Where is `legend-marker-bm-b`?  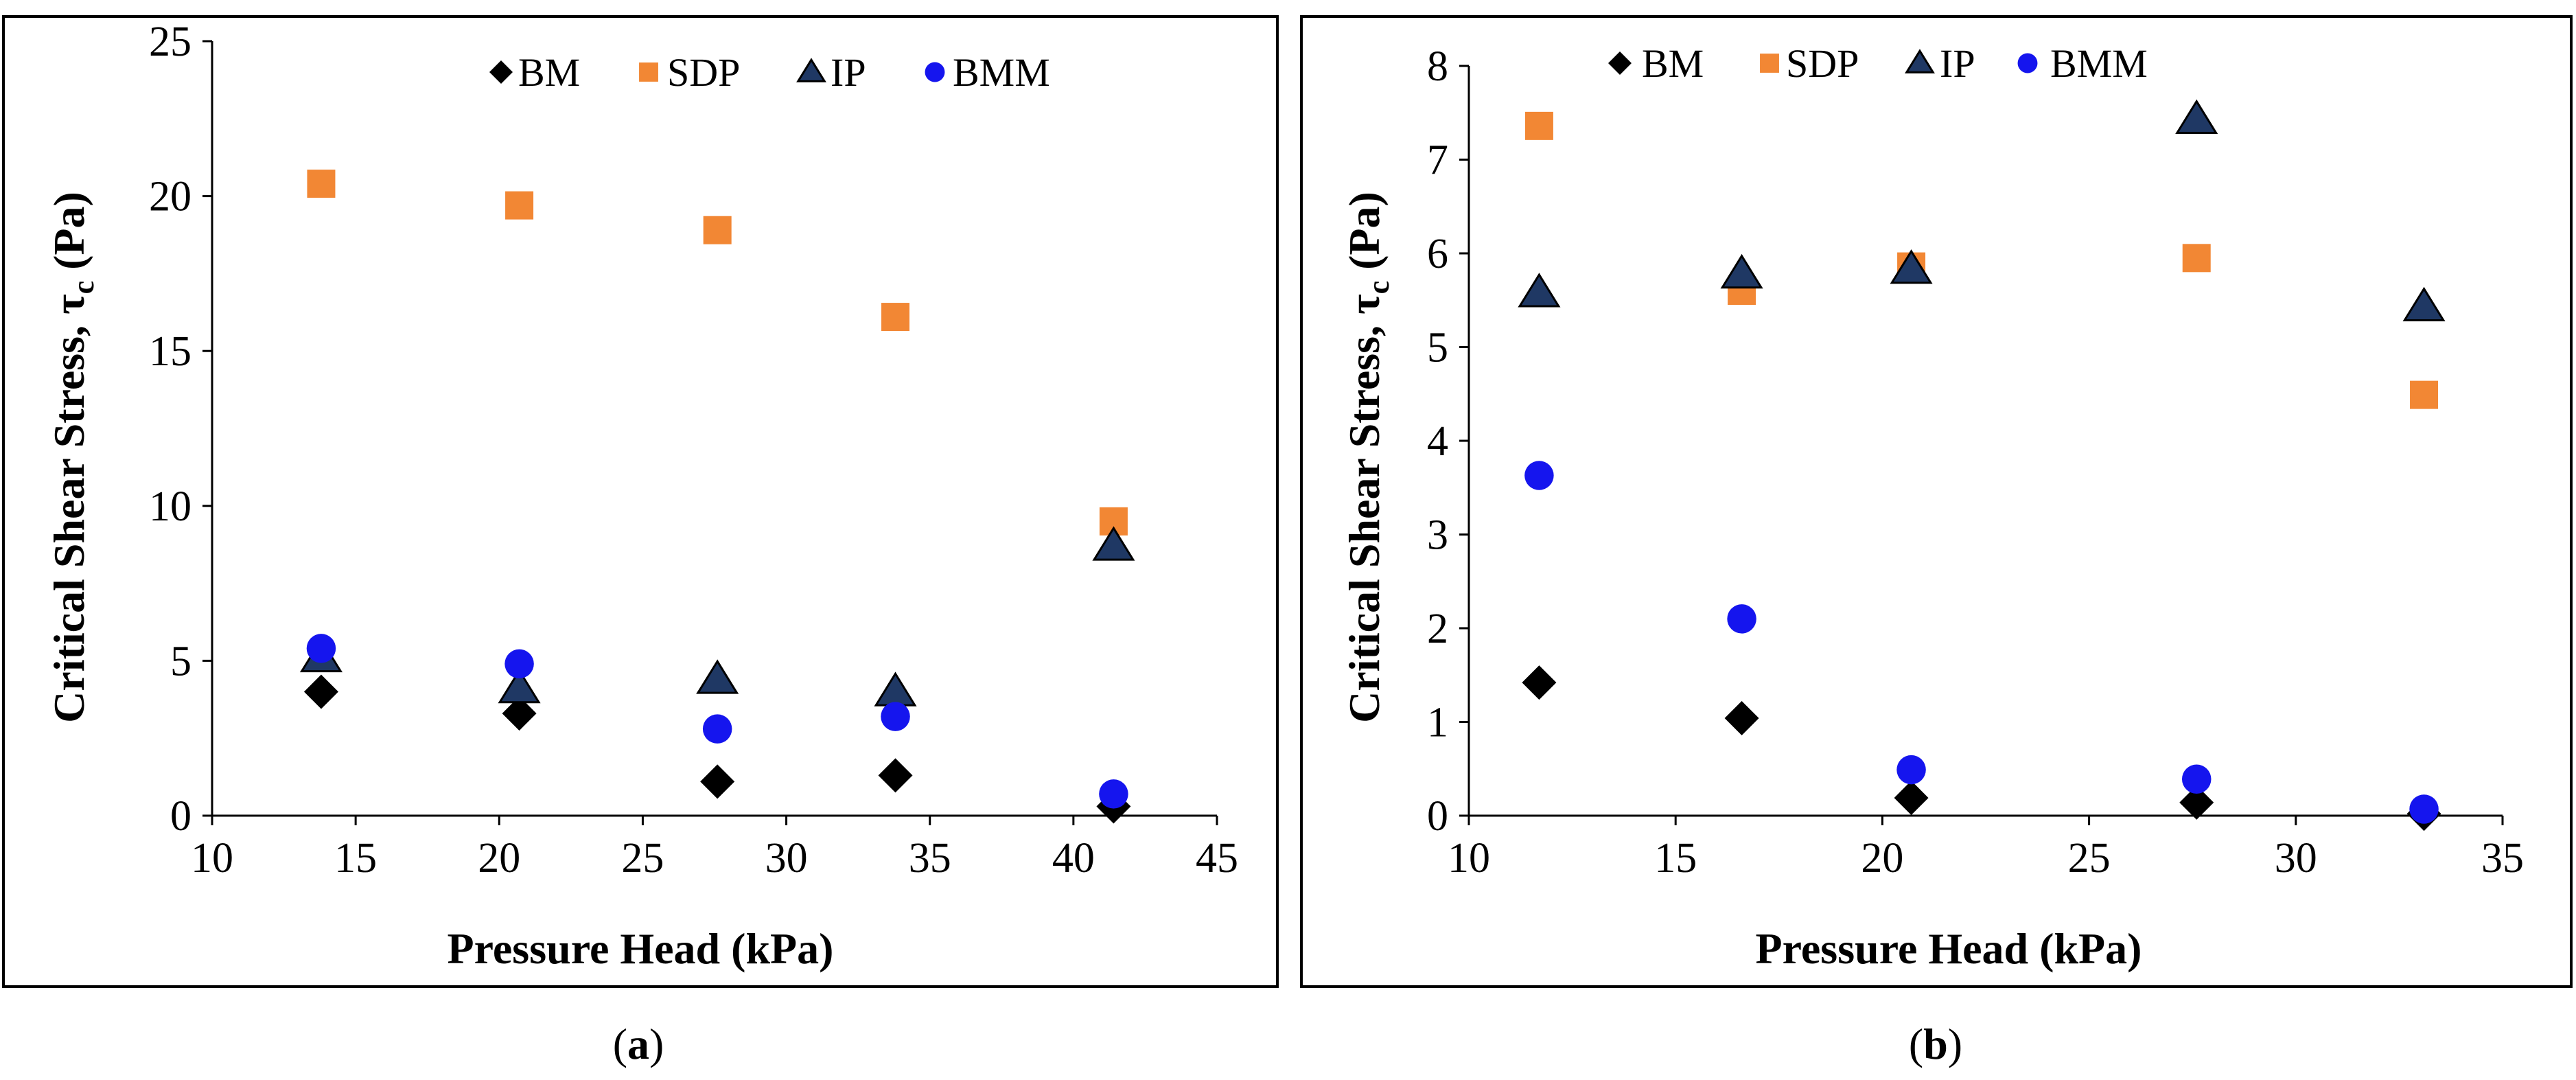
legend-marker-bm-b is located at coordinates (1620, 63).